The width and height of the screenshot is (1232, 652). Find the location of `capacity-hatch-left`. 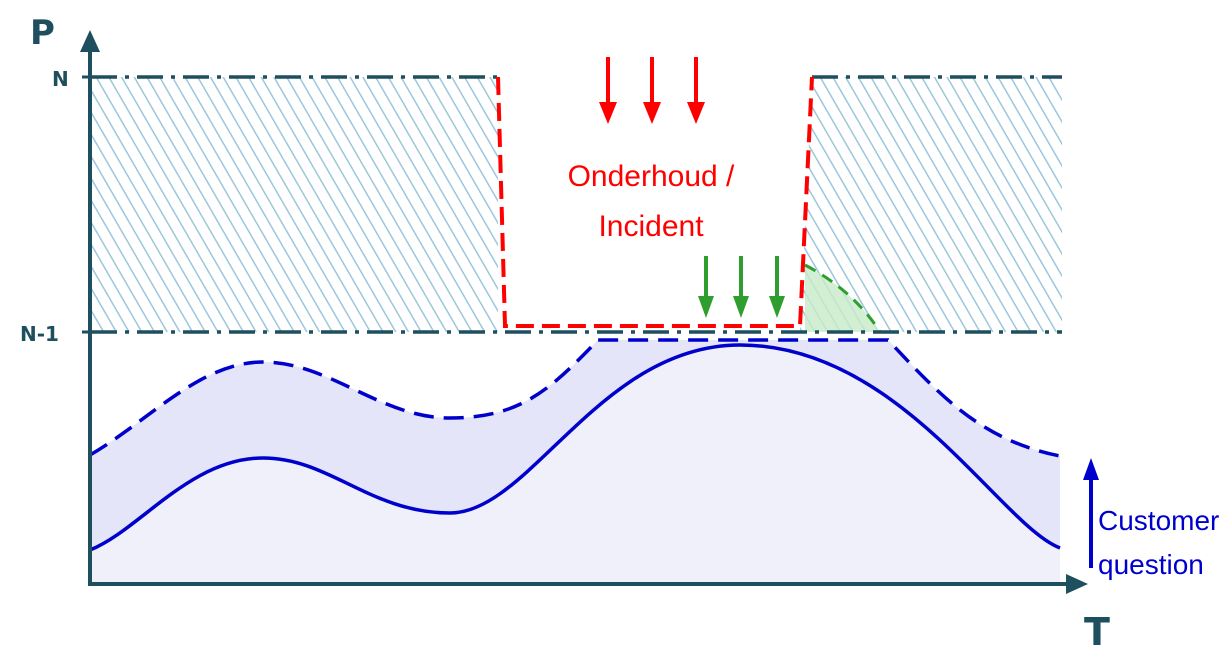

capacity-hatch-left is located at coordinates (294, 204).